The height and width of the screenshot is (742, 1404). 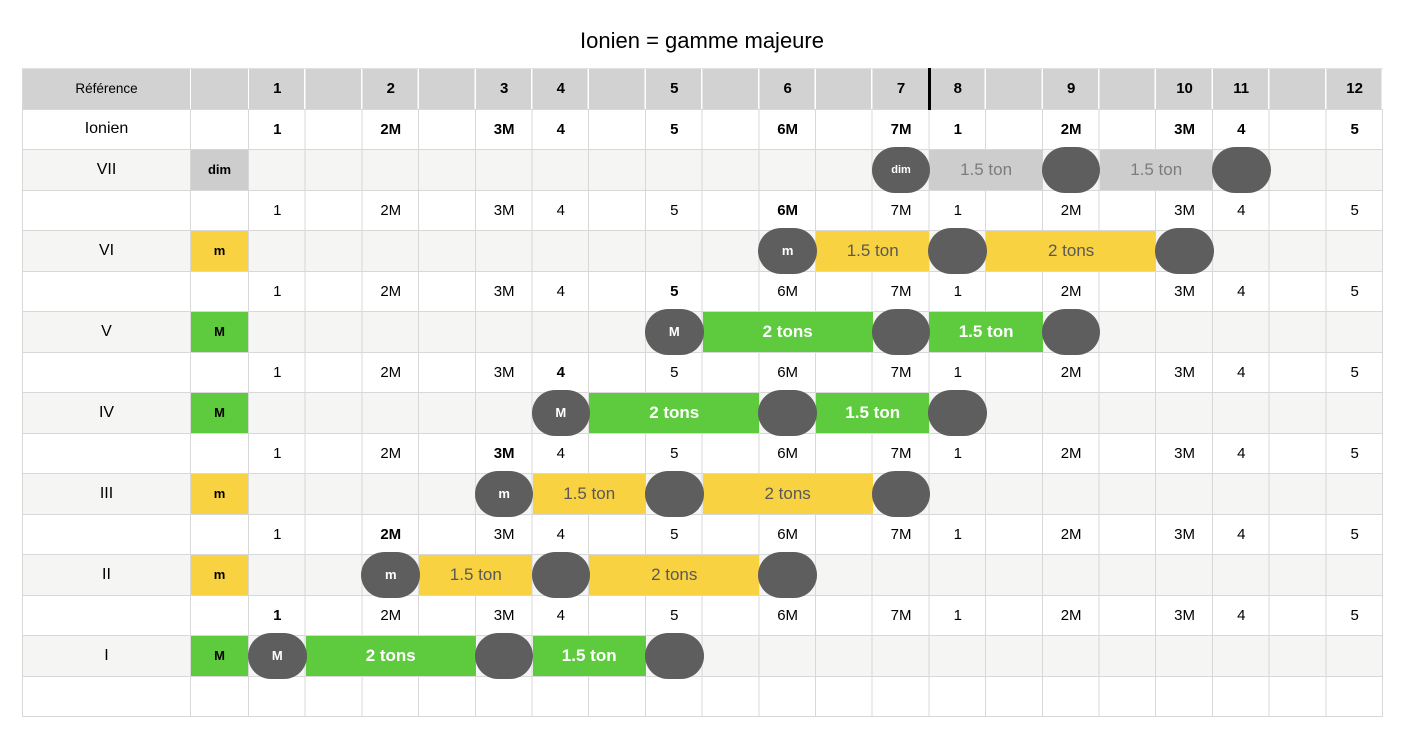 What do you see at coordinates (703, 696) in the screenshot?
I see `empty-row` at bounding box center [703, 696].